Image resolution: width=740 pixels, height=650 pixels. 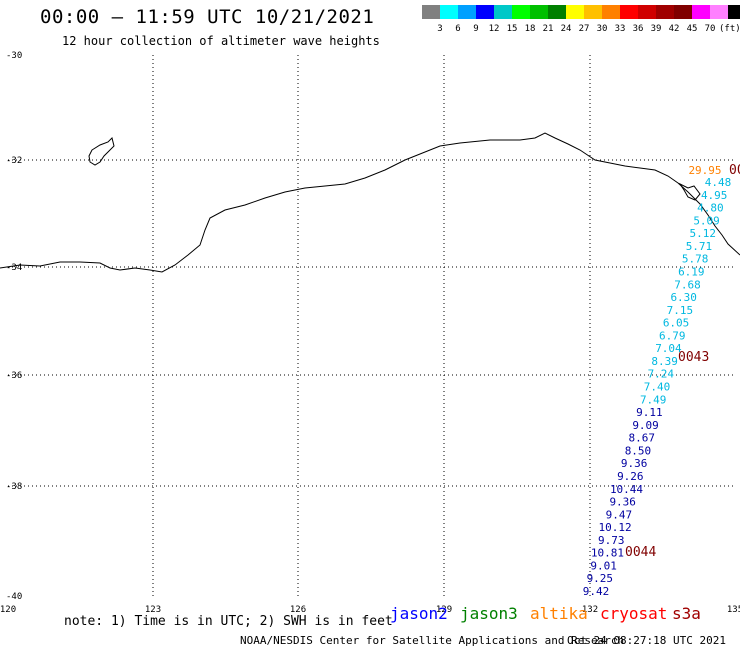 I want to click on wave-height-value: 7.68, so click(x=687, y=284).